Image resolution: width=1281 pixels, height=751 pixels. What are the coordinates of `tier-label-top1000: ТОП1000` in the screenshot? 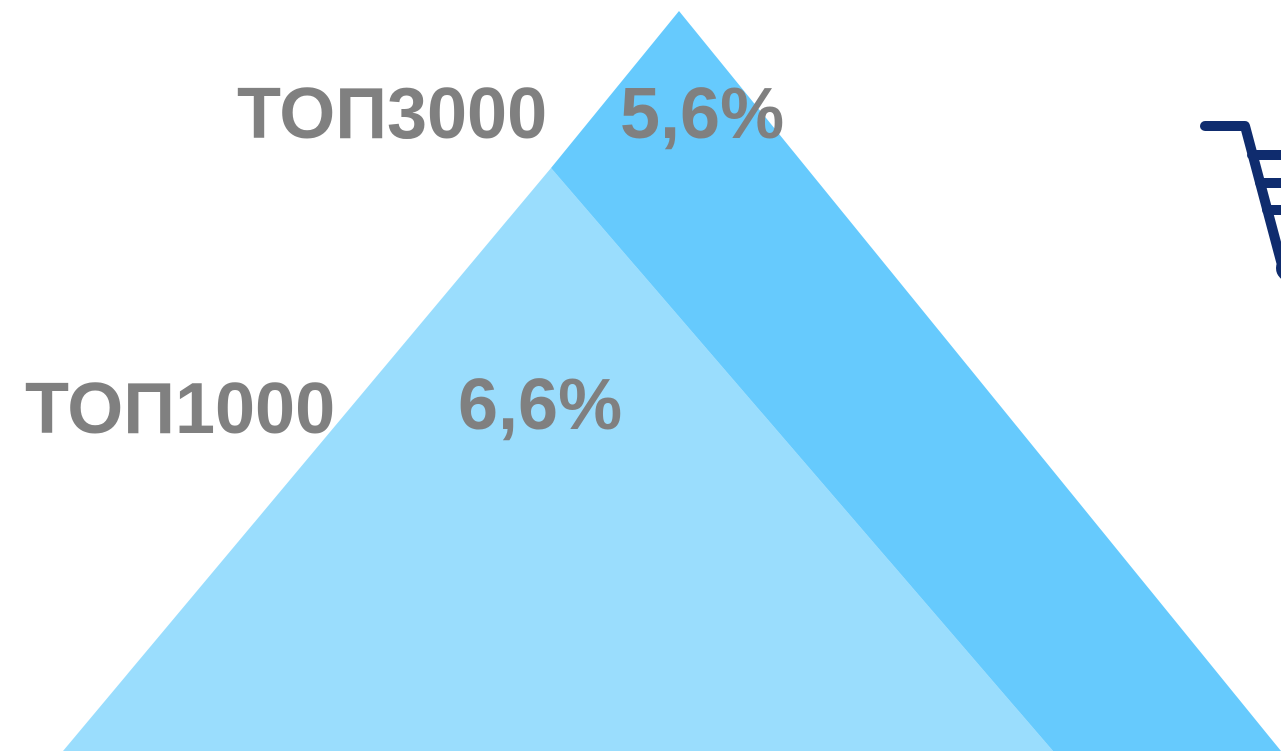 It's located at (180, 409).